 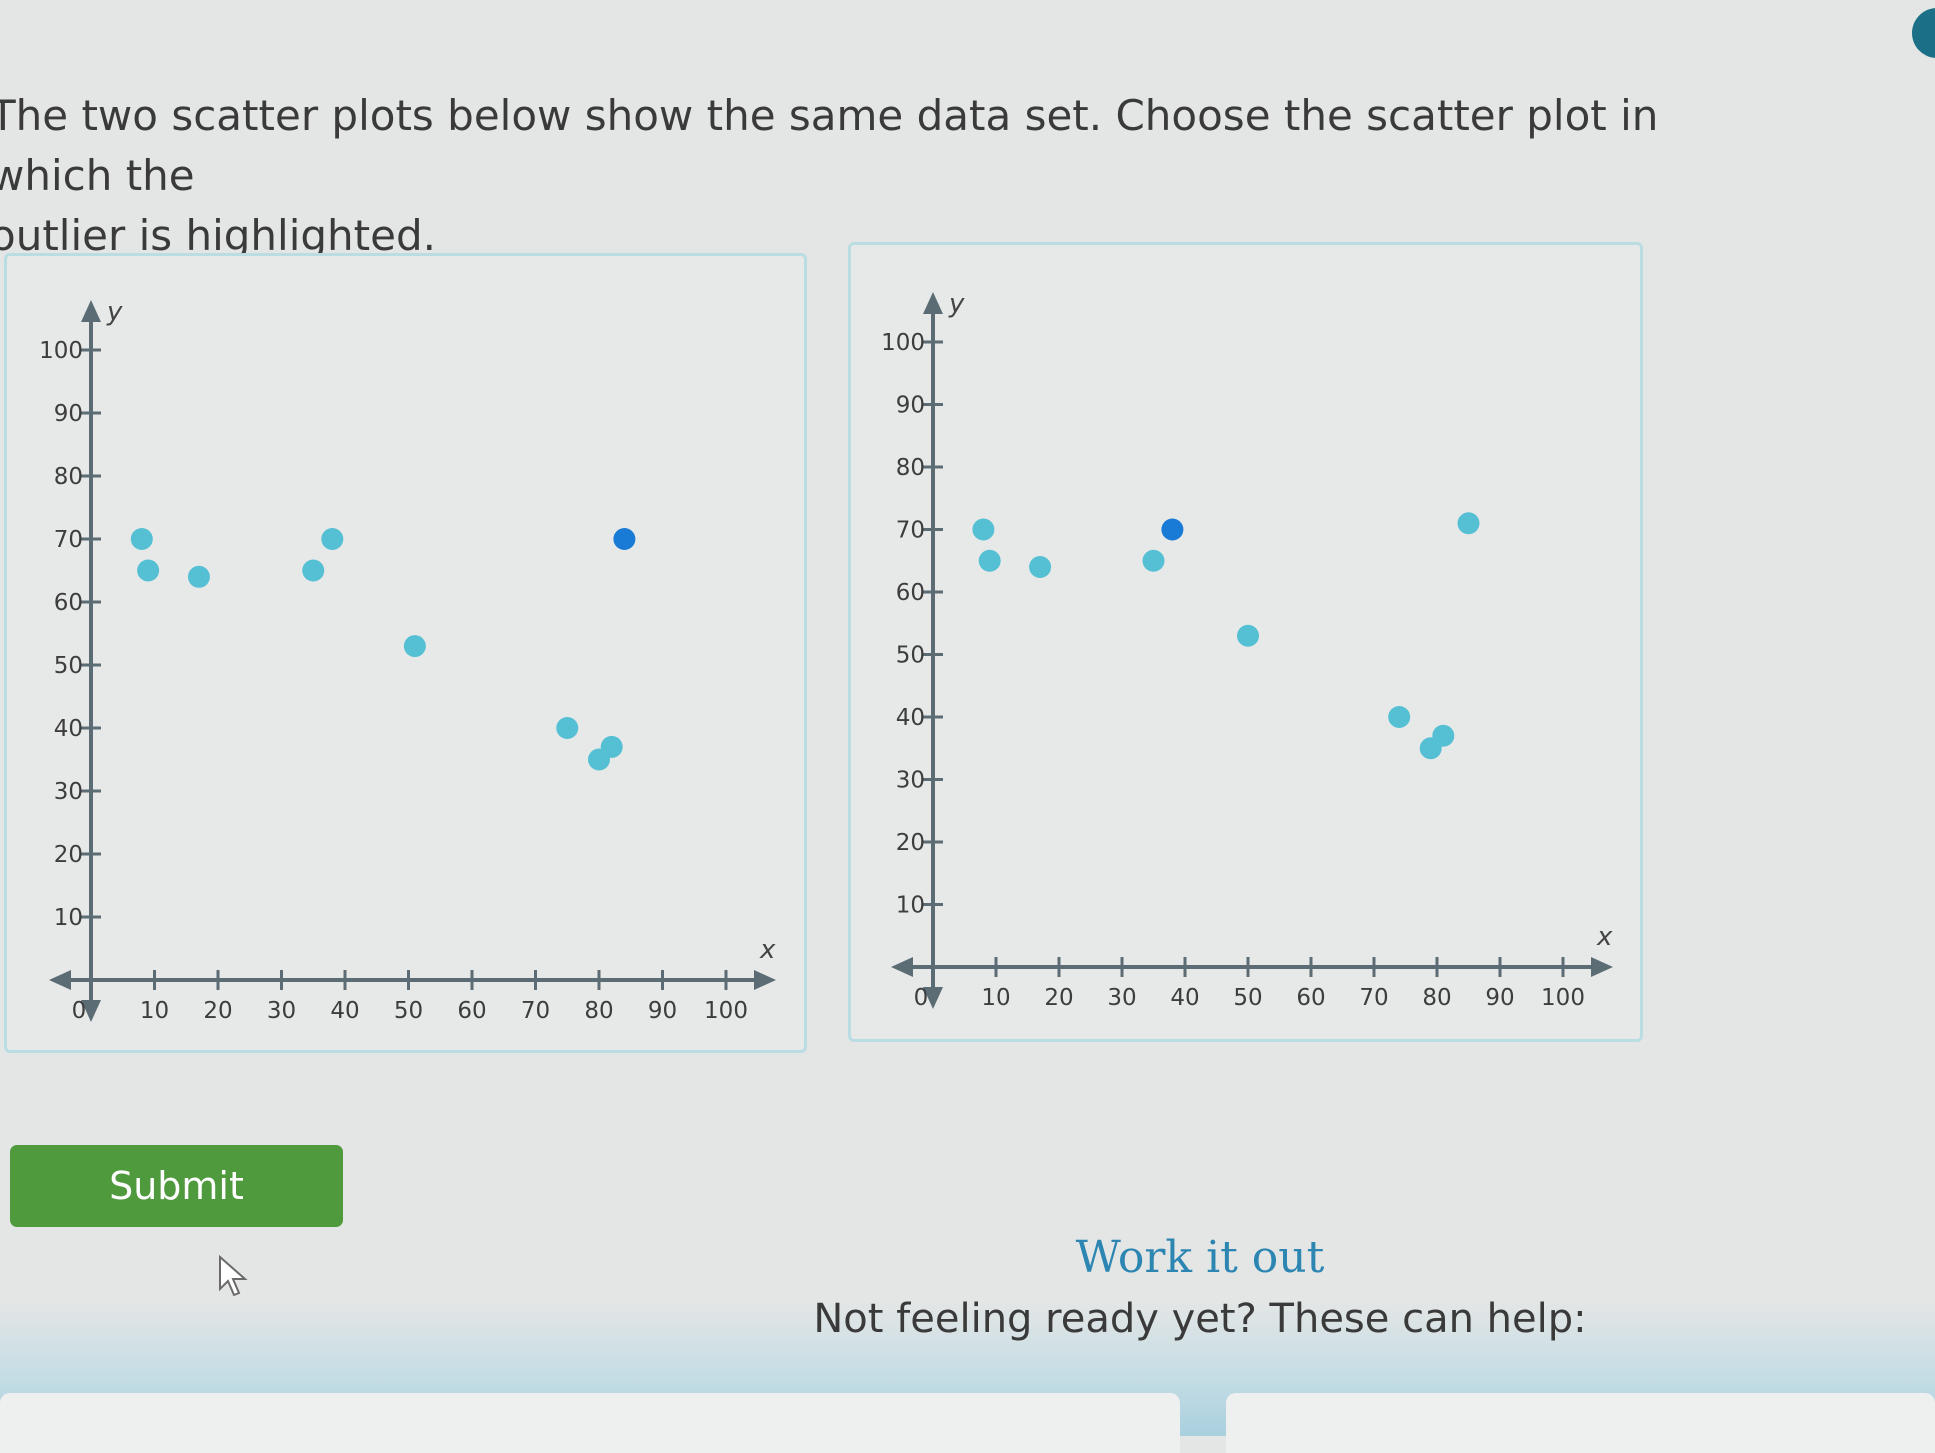 What do you see at coordinates (233, 1276) in the screenshot?
I see `mouse-pointer-icon` at bounding box center [233, 1276].